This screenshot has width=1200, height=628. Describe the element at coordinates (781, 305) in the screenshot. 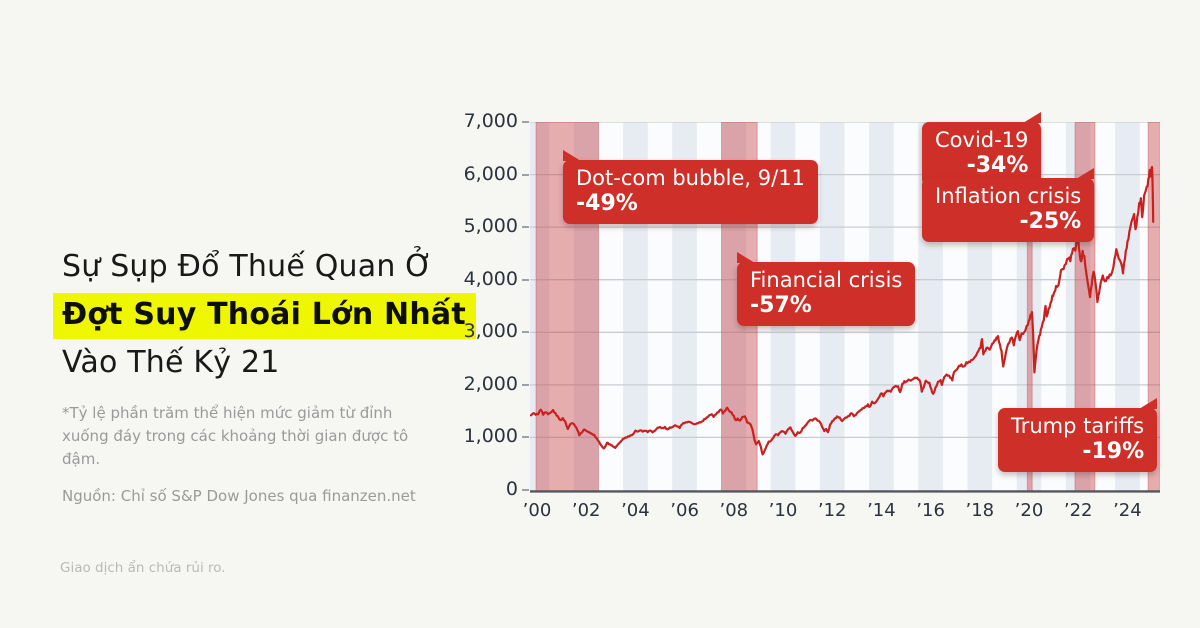

I see `annotation-percent: -57%` at that location.